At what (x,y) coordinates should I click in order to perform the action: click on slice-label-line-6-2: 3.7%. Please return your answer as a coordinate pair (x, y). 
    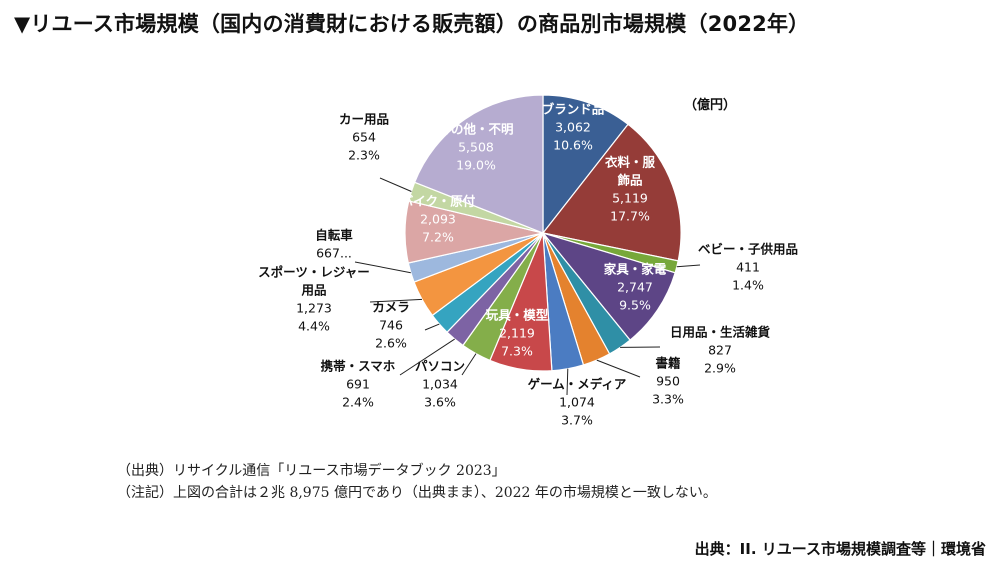
    Looking at the image, I should click on (577, 420).